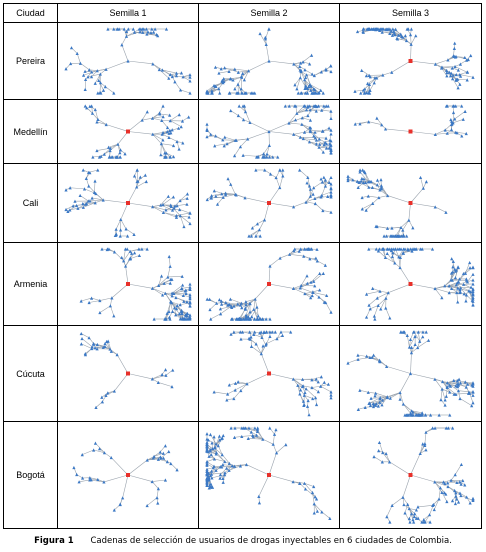 The image size is (486, 552). What do you see at coordinates (128, 131) in the screenshot?
I see `seed-node` at bounding box center [128, 131].